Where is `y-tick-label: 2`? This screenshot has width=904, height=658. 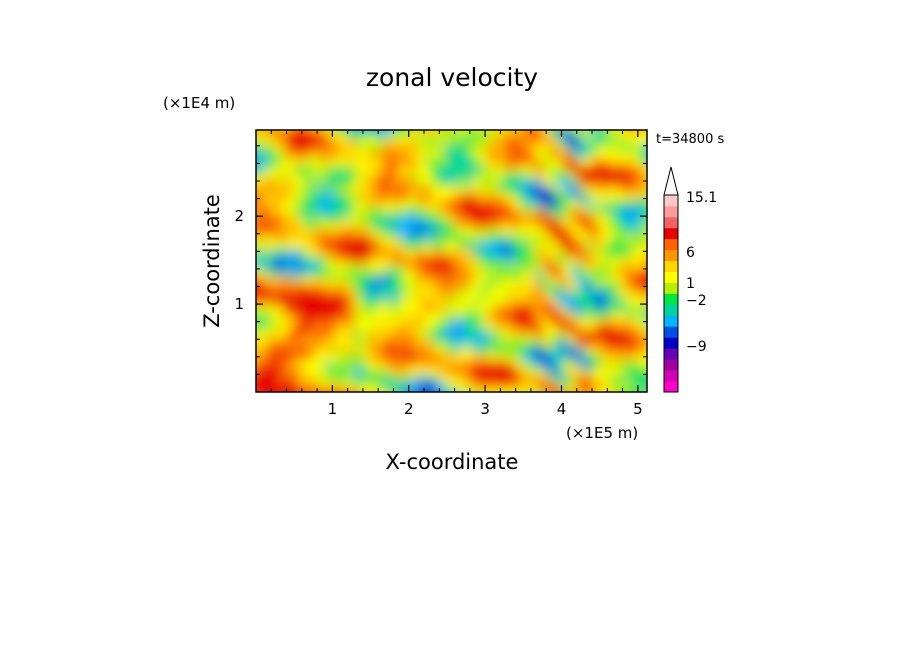 y-tick-label: 2 is located at coordinates (239, 216).